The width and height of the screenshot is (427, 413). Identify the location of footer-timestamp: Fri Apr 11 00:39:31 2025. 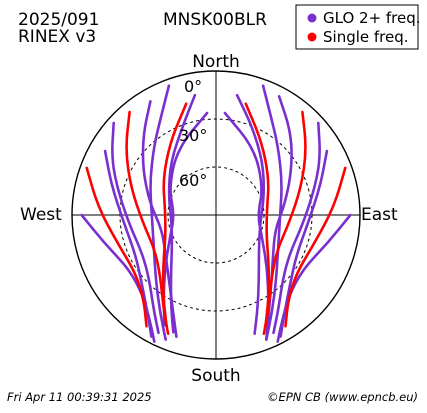
(79, 397).